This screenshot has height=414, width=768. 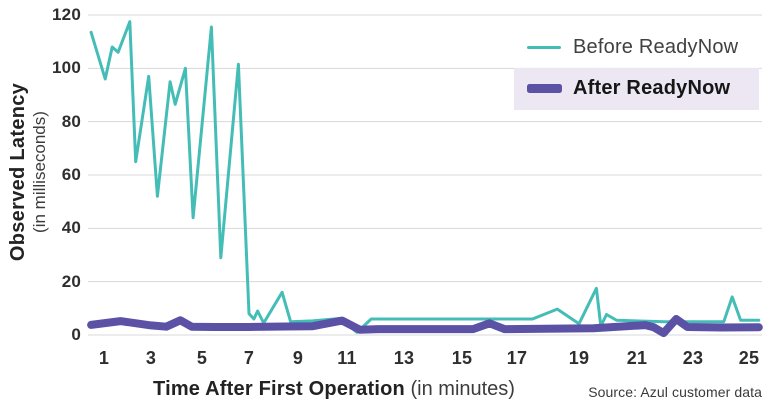 I want to click on x-tick-label-3: 3, so click(x=151, y=358).